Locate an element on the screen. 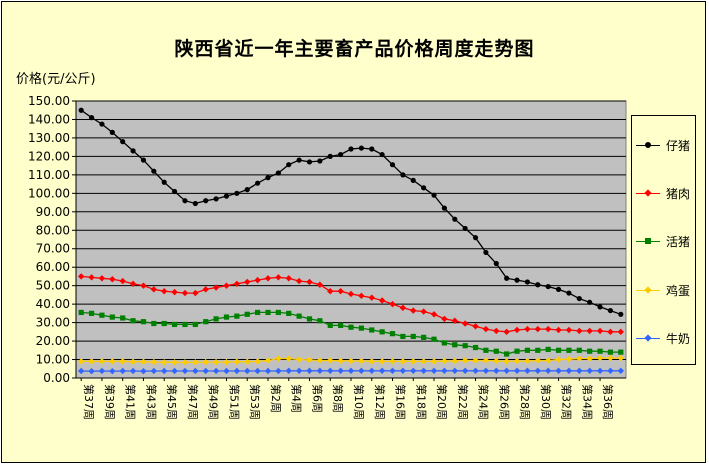  legend-item: 仔猪 is located at coordinates (666, 145).